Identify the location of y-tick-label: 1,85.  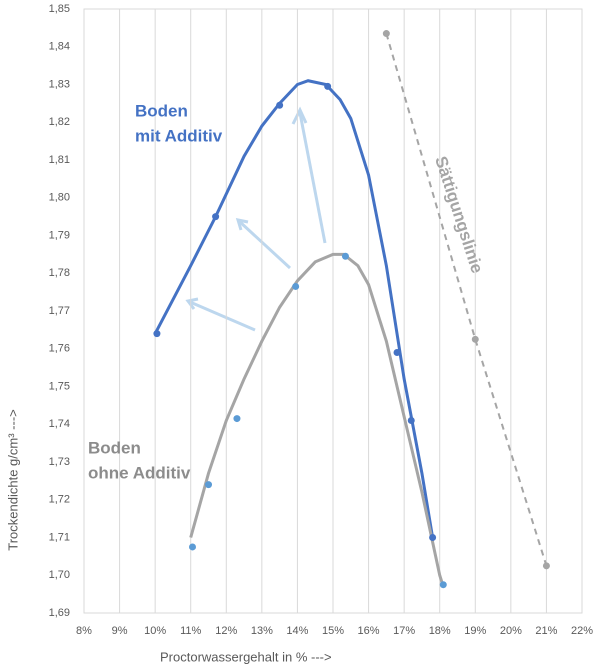
(59, 9).